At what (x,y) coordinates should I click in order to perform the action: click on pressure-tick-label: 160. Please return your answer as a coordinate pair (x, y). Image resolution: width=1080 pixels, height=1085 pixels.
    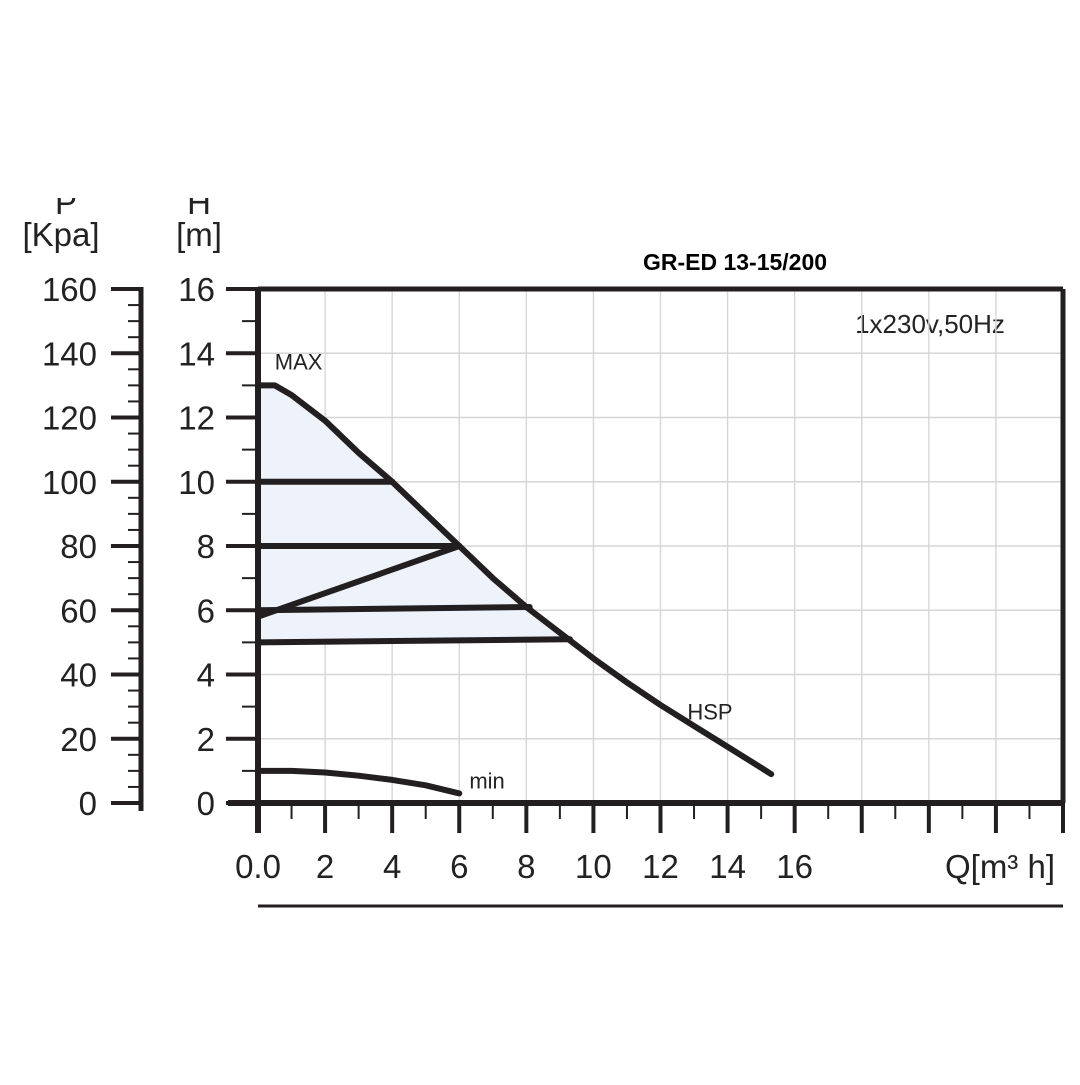
    Looking at the image, I should click on (69, 289).